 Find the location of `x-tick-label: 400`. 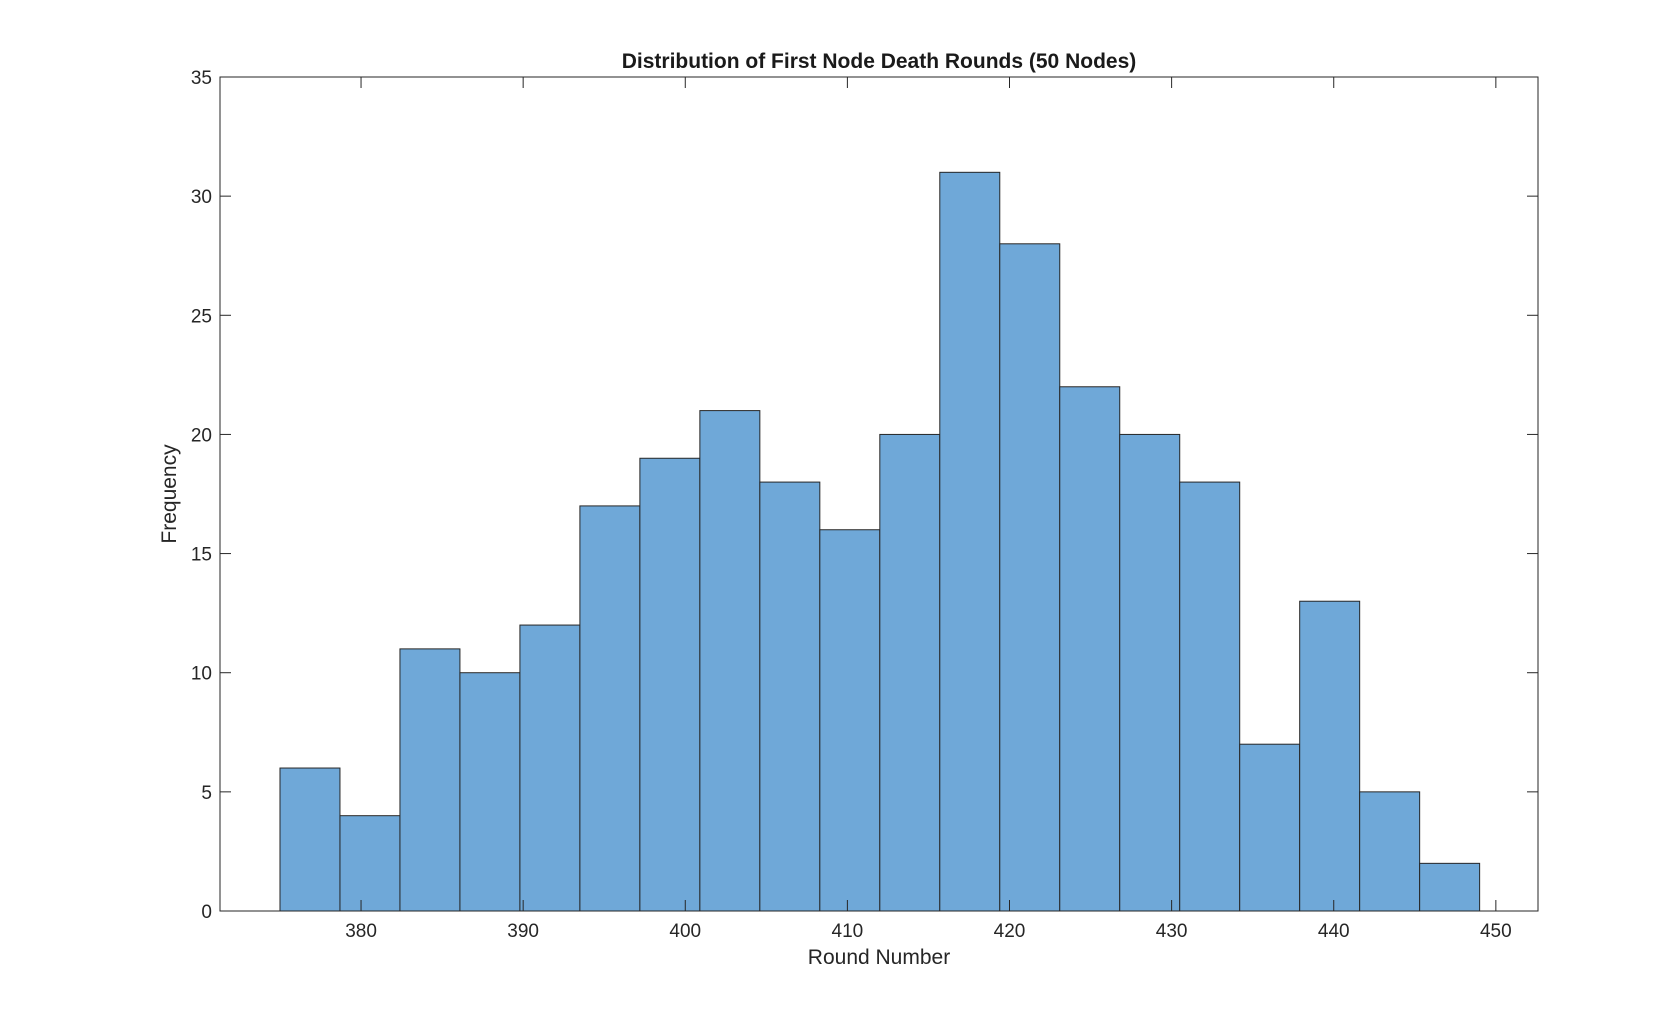

x-tick-label: 400 is located at coordinates (685, 931).